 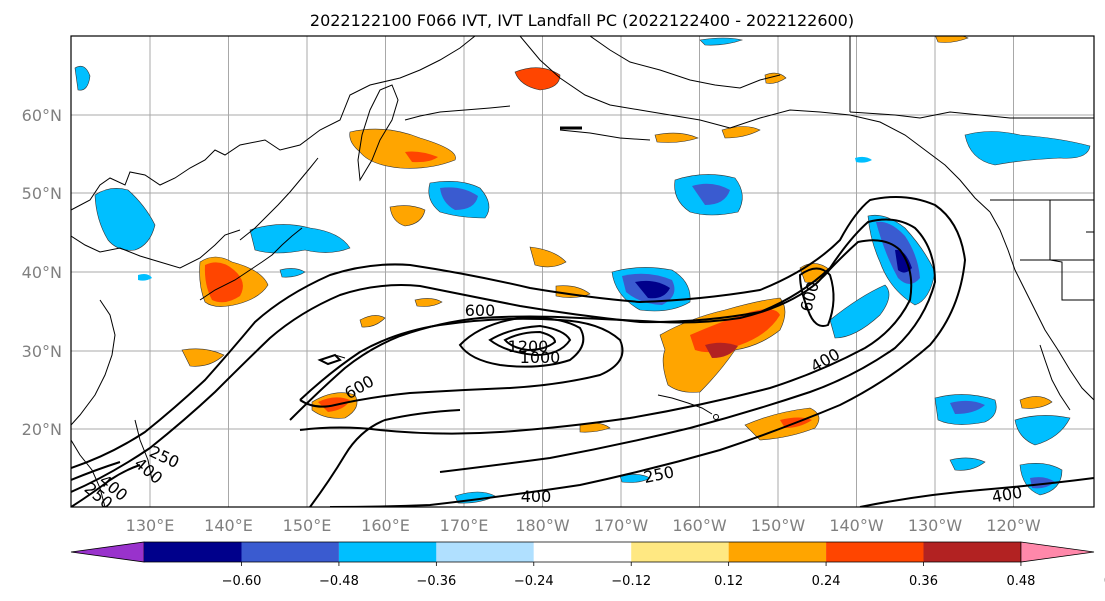 What do you see at coordinates (856, 525) in the screenshot?
I see `lon-label: 140°W` at bounding box center [856, 525].